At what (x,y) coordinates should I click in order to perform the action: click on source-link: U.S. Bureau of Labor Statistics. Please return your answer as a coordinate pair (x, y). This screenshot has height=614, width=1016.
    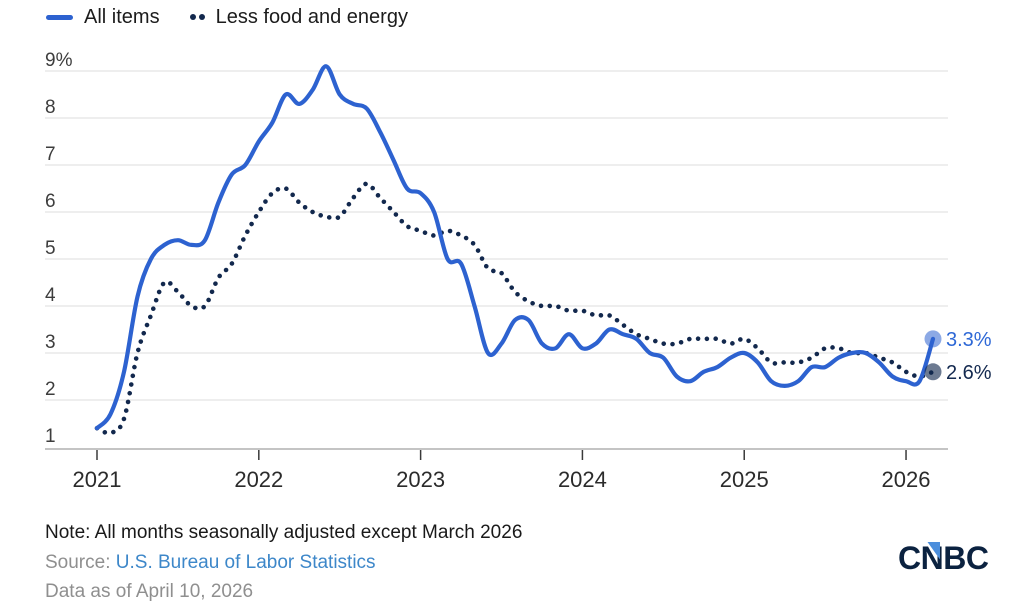
    Looking at the image, I should click on (245, 562).